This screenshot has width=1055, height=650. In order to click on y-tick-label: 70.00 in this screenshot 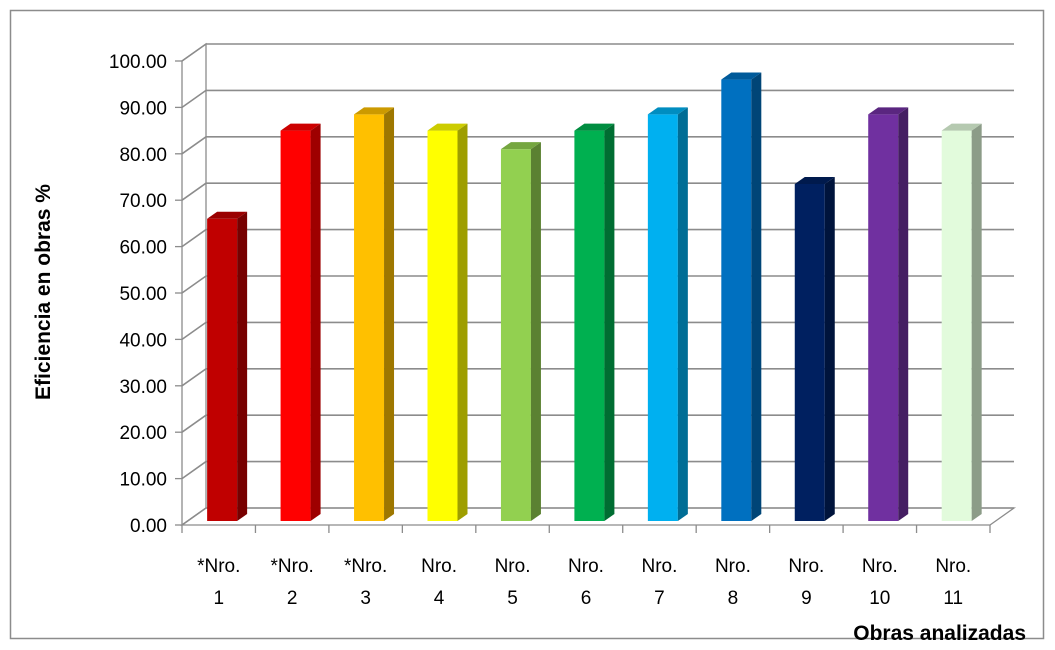, I will do `click(143, 201)`.